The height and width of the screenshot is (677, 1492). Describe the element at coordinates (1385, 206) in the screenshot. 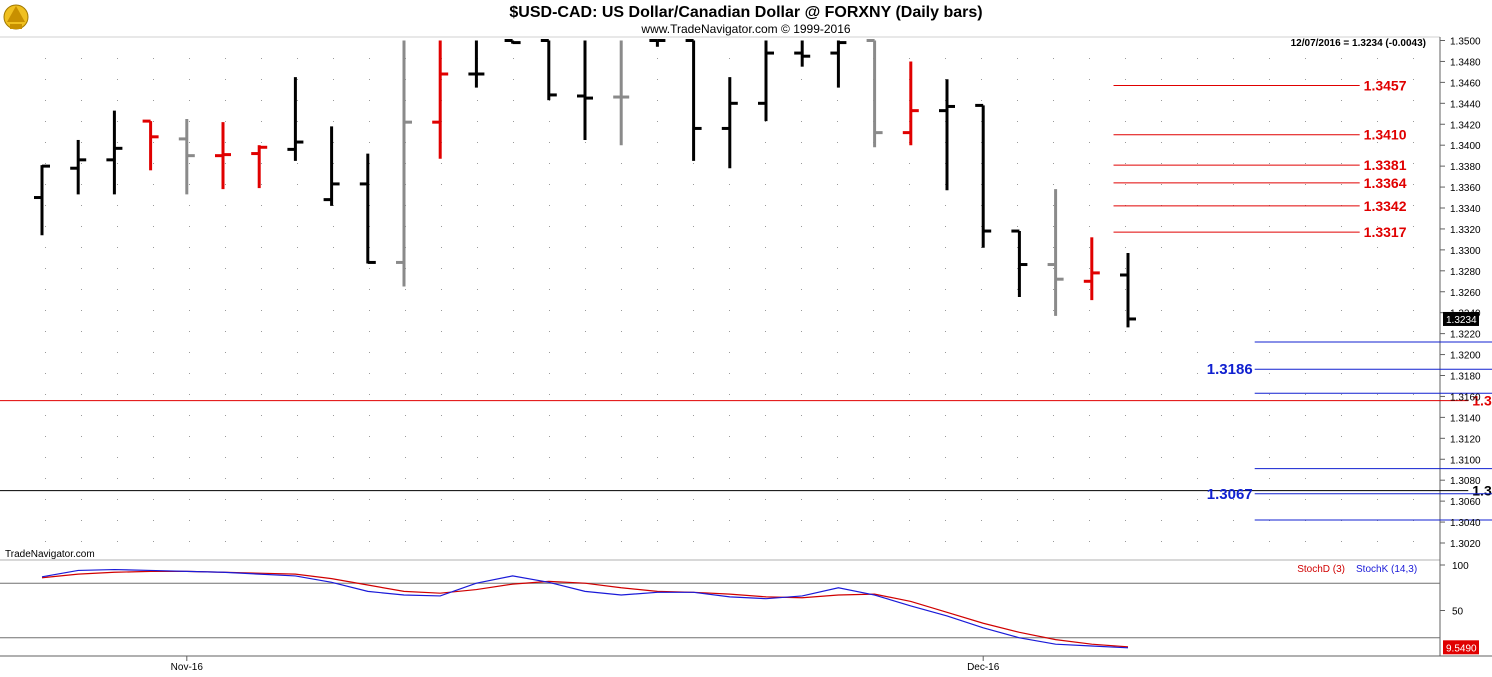

I see `level-label: 1.3342` at that location.